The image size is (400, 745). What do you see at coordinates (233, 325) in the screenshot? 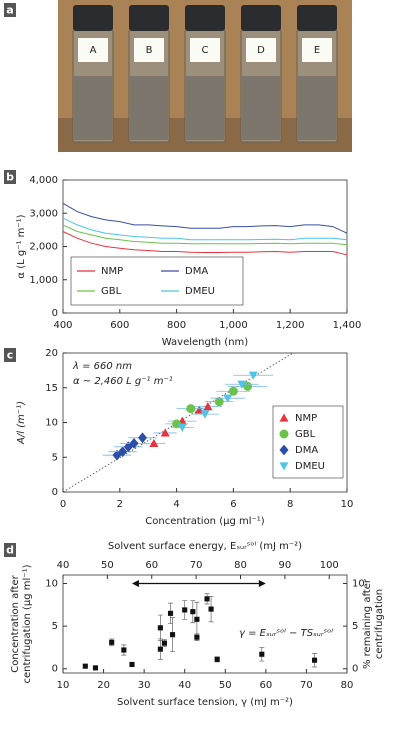
I see `x-tick-label: 1,000` at bounding box center [233, 325].